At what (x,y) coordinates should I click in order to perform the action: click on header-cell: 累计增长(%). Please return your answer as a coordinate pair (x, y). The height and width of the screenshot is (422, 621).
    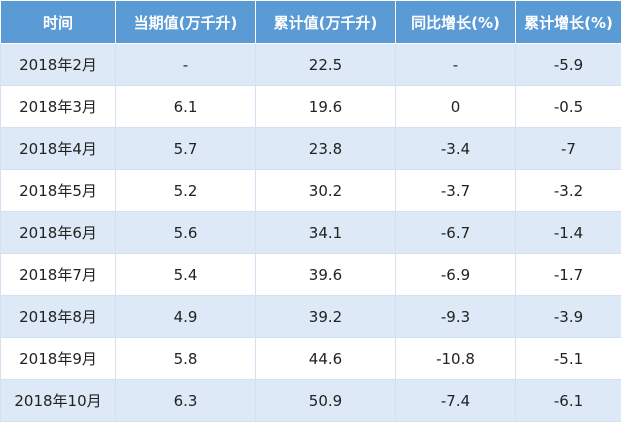
    Looking at the image, I should click on (568, 22).